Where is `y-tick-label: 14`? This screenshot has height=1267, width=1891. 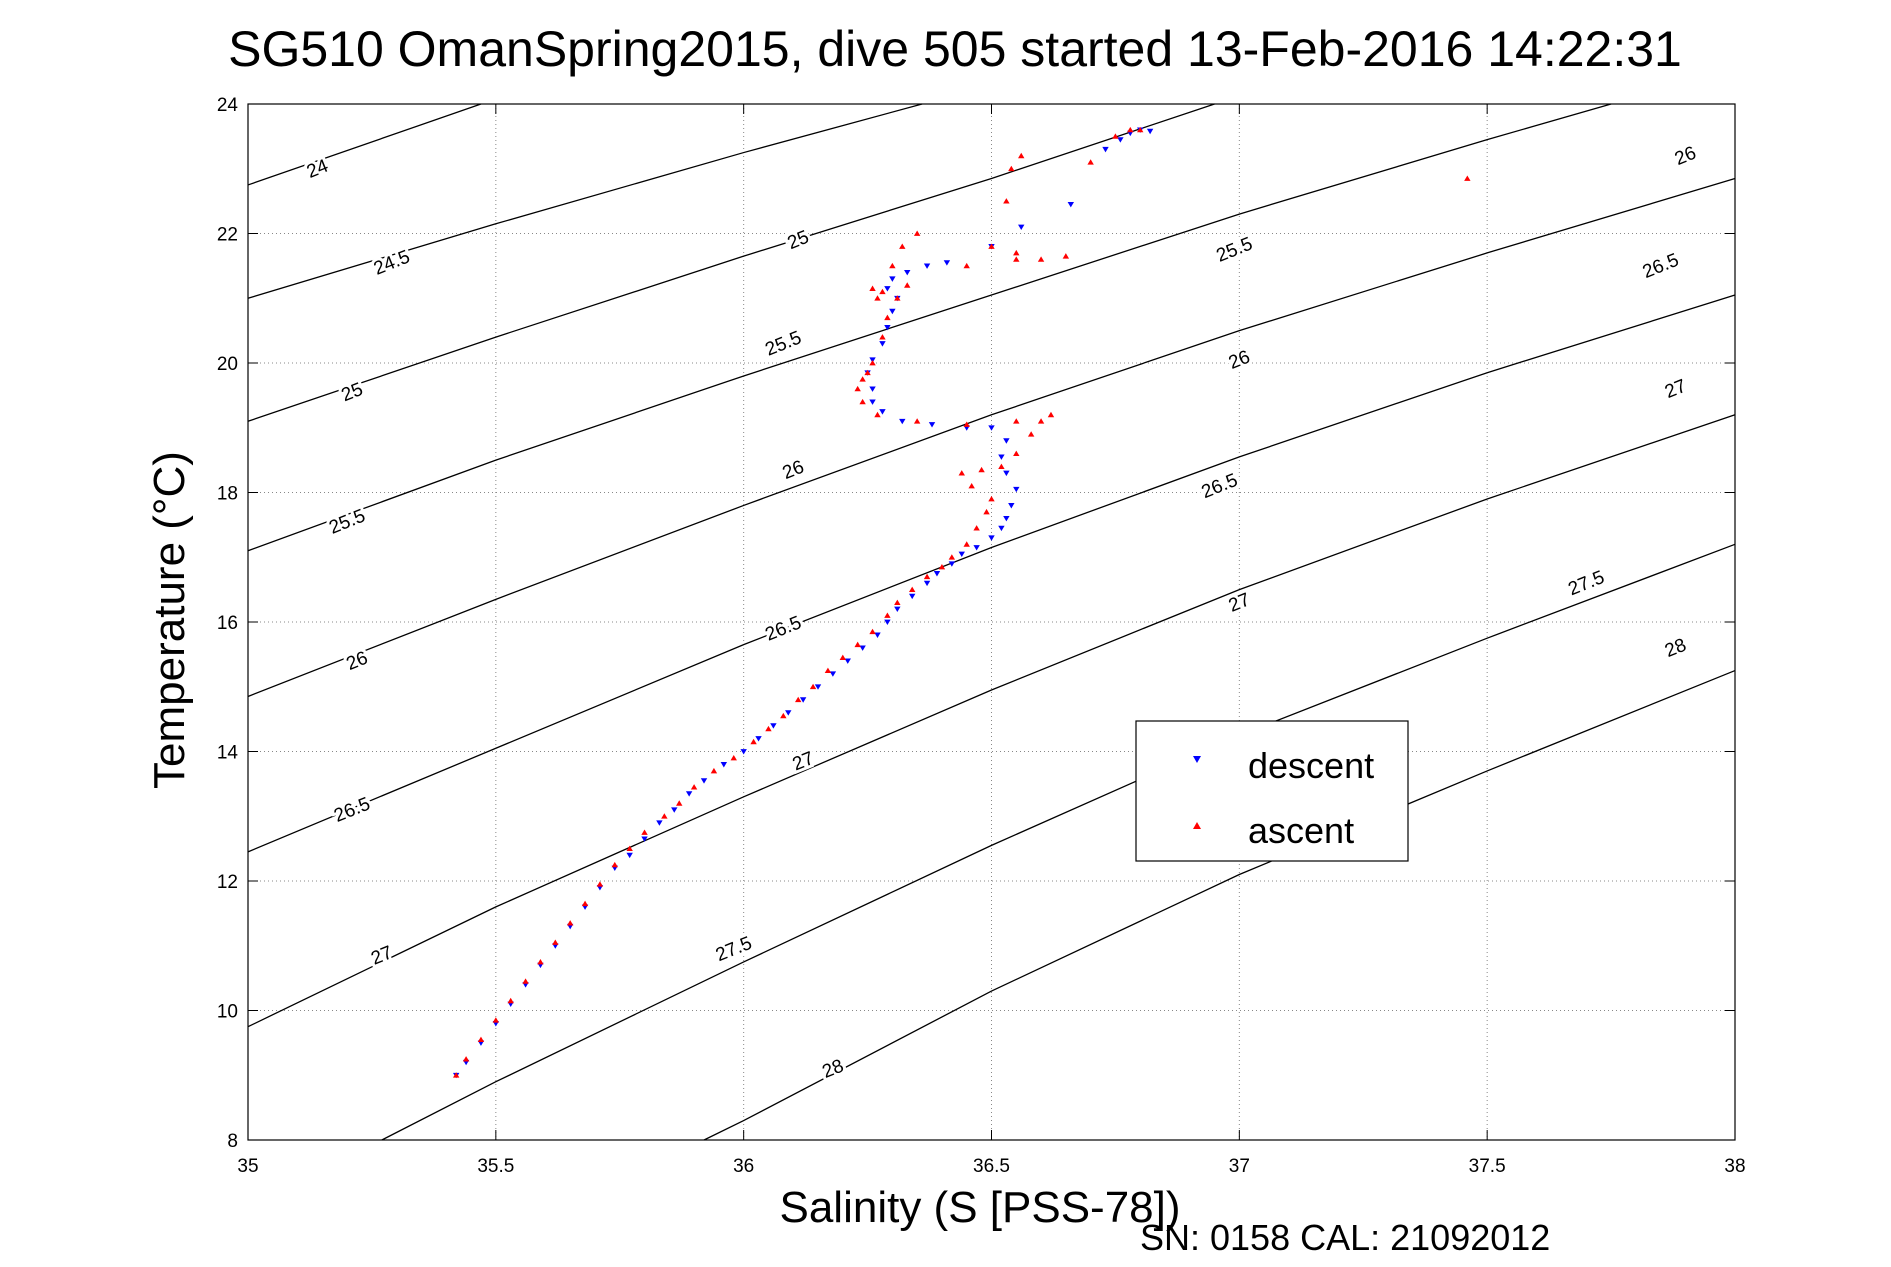
y-tick-label: 14 is located at coordinates (228, 753).